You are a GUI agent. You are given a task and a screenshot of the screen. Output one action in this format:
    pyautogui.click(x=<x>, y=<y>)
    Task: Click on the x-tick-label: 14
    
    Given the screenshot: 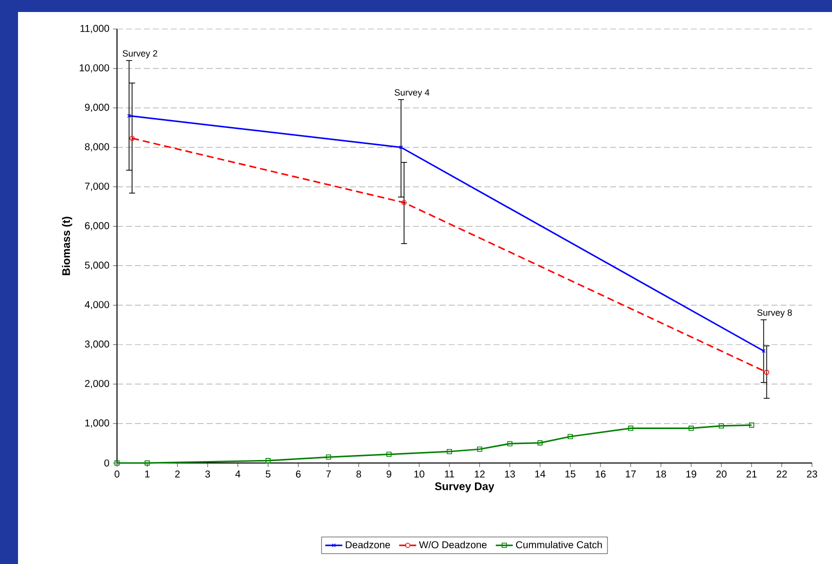 What is the action you would take?
    pyautogui.click(x=540, y=474)
    